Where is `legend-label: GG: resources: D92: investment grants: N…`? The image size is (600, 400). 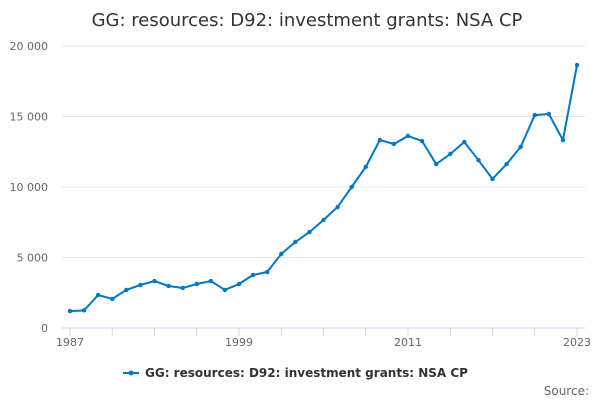 legend-label: GG: resources: D92: investment grants: N… is located at coordinates (306, 373).